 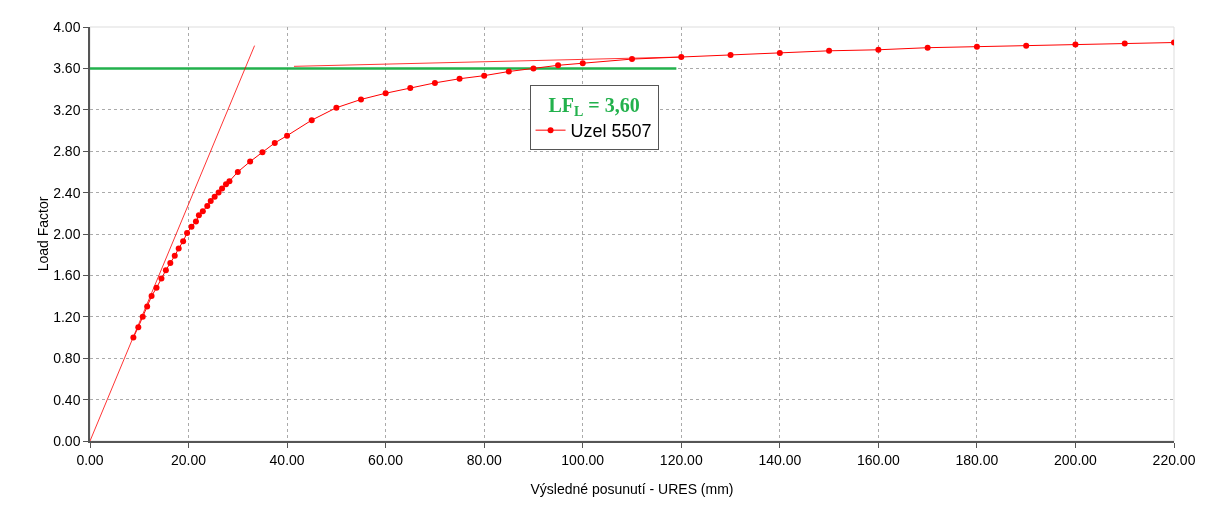 I want to click on x-tick-label: 60.00, so click(x=386, y=459).